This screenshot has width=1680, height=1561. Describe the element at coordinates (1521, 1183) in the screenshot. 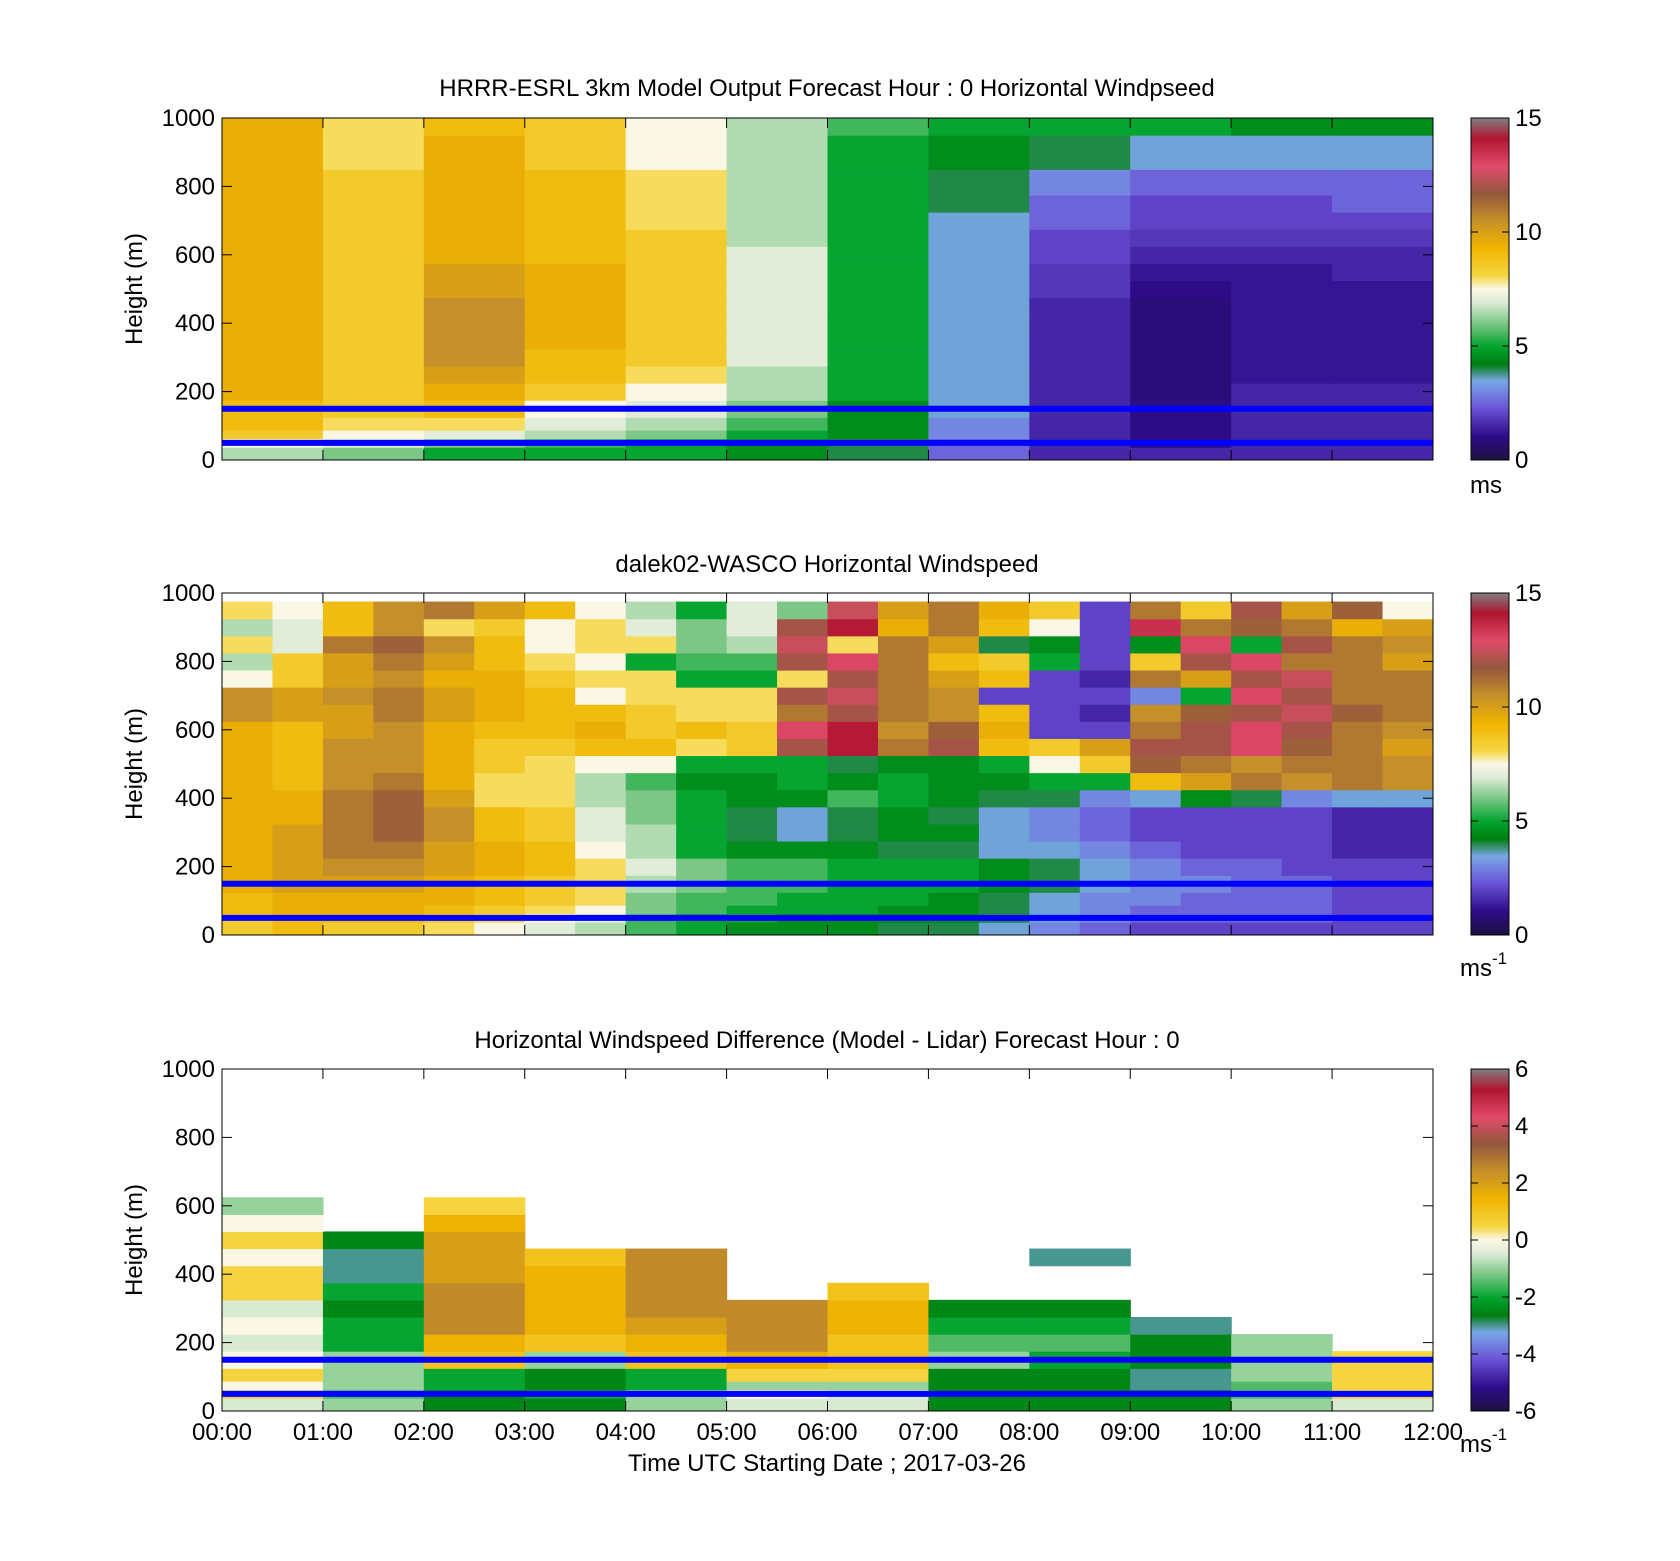

I see `colorbar-tick-label: 2` at that location.